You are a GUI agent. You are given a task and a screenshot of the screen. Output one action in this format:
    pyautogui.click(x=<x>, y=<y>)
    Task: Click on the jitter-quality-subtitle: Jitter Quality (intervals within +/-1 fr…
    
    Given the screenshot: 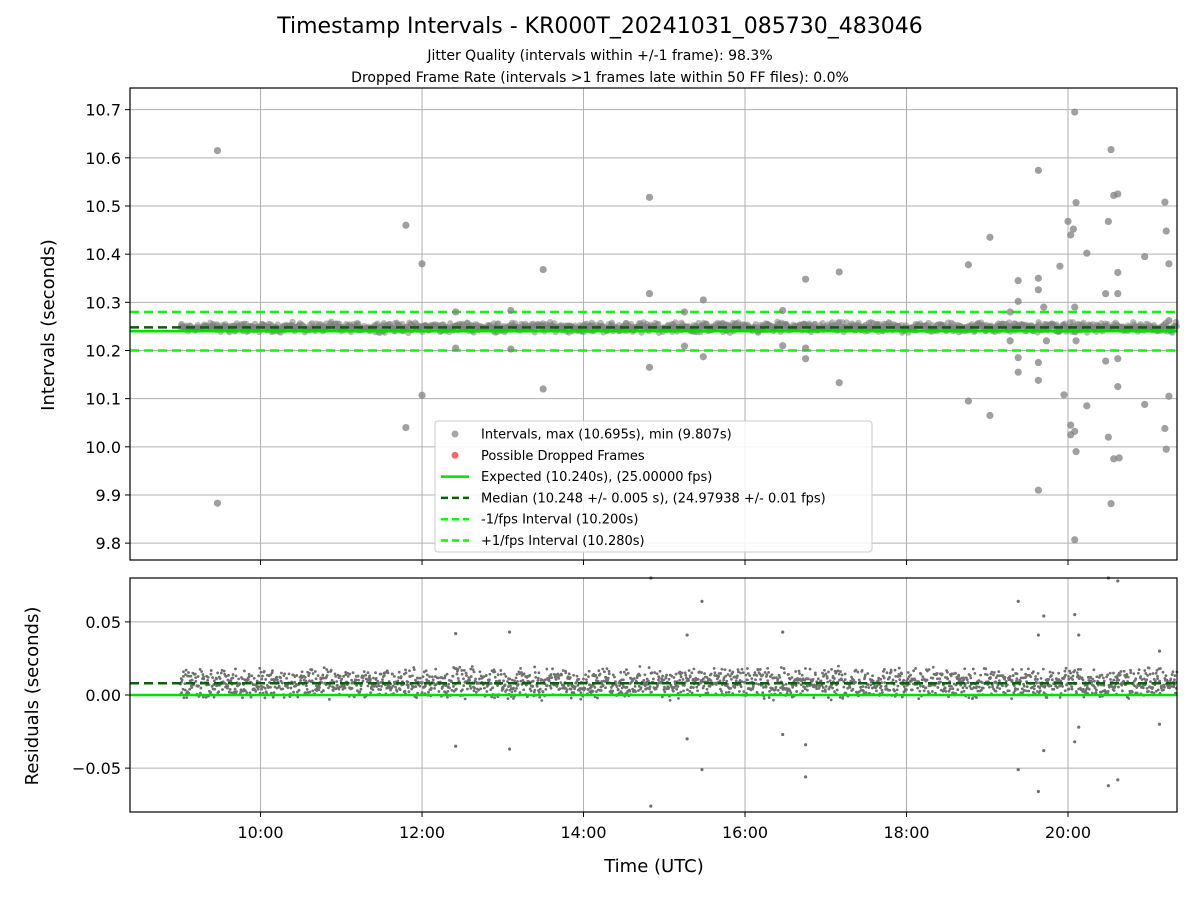 What is the action you would take?
    pyautogui.click(x=600, y=56)
    